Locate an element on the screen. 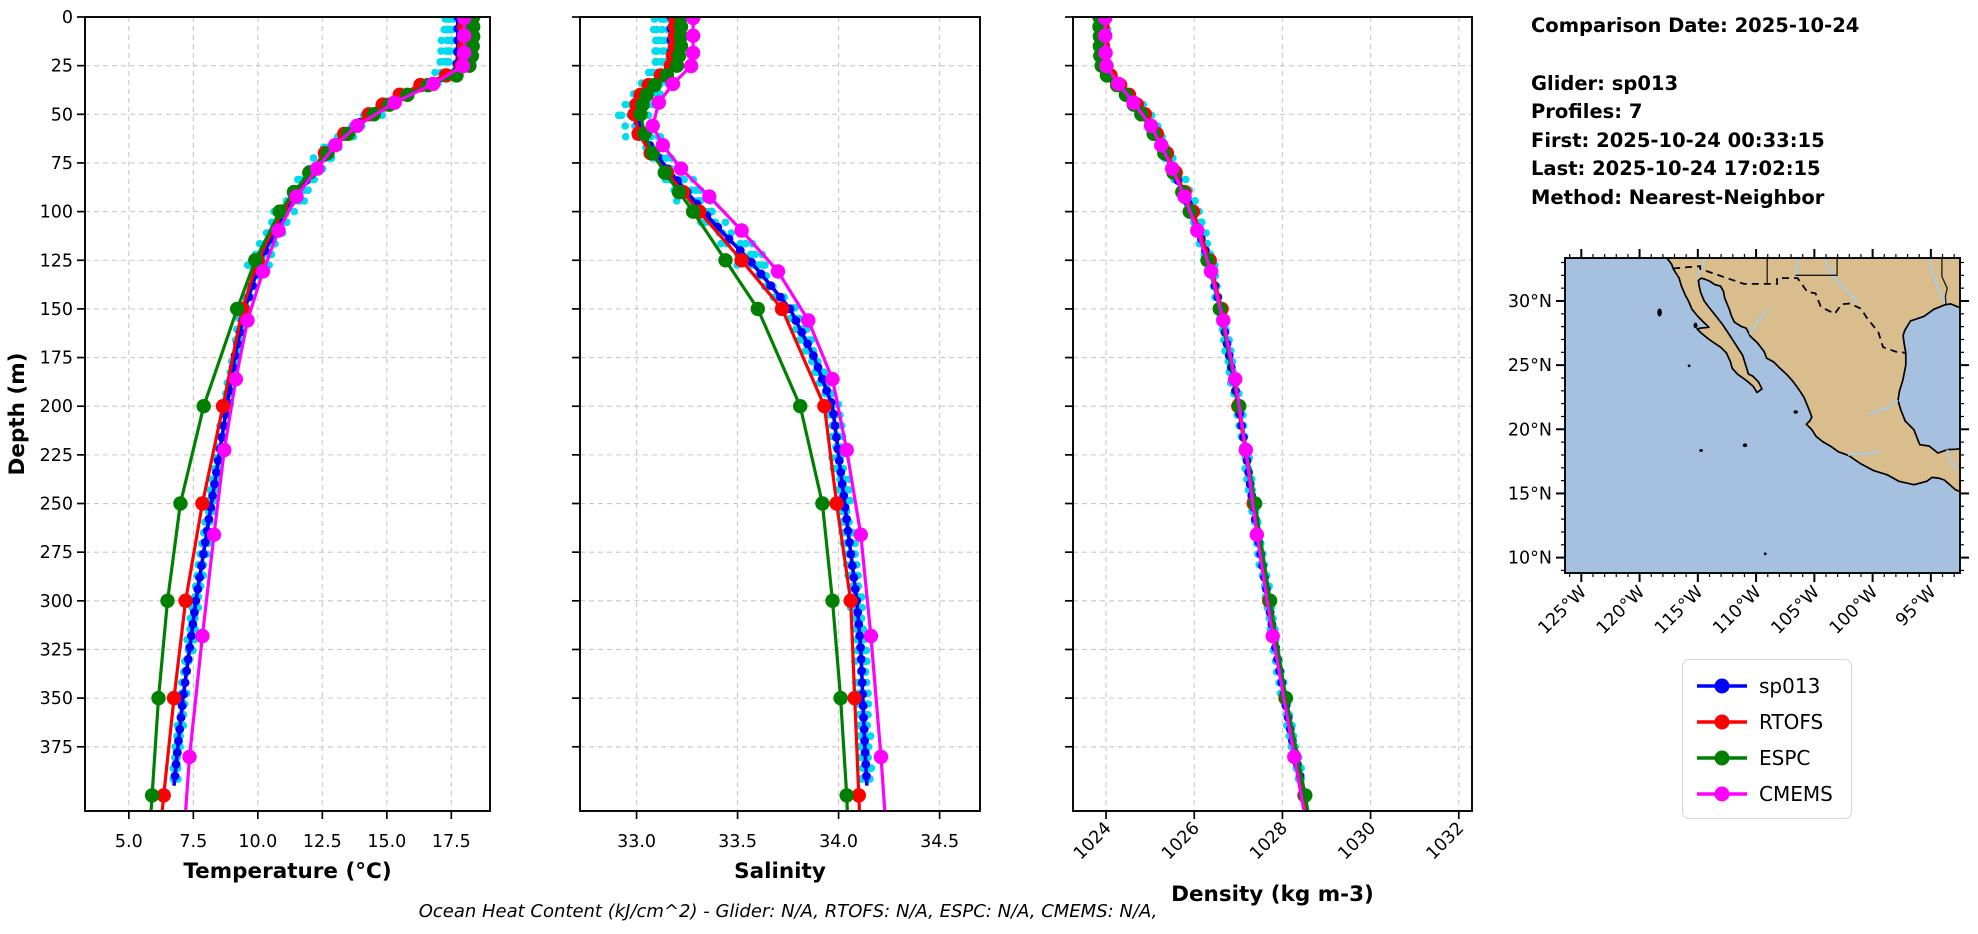 Image resolution: width=1978 pixels, height=934 pixels. y-axis-label: Depth (m) is located at coordinates (17, 414).